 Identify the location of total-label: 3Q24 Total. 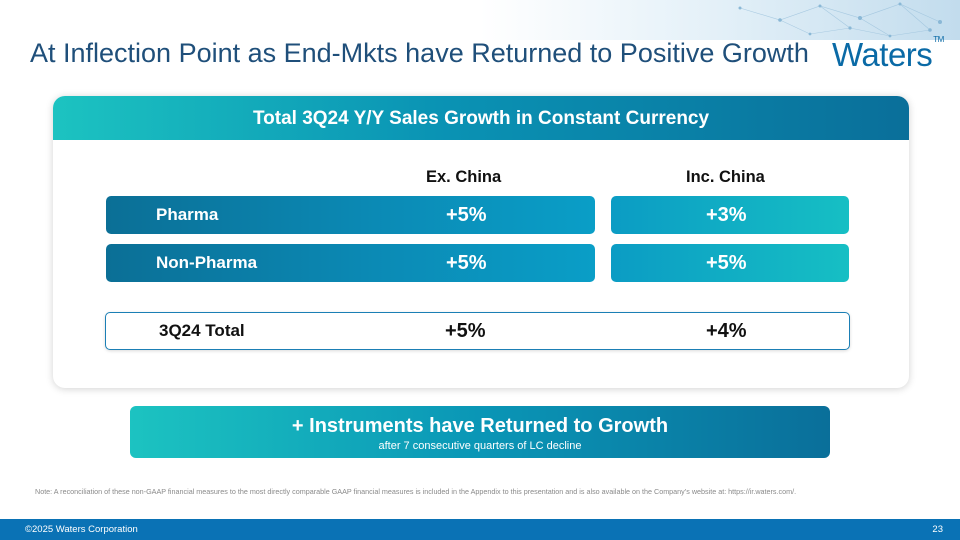
(202, 330).